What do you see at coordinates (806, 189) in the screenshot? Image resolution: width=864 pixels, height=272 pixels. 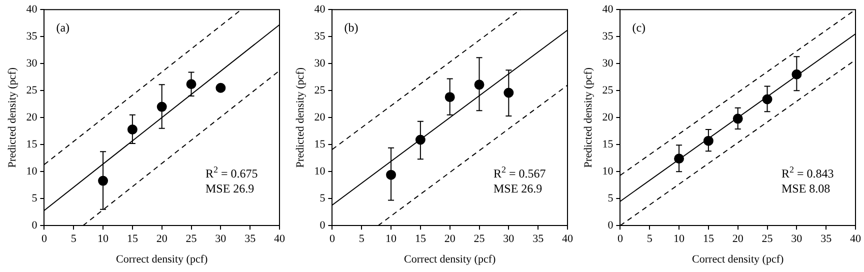 I see `annotation: MSE 8.08` at bounding box center [806, 189].